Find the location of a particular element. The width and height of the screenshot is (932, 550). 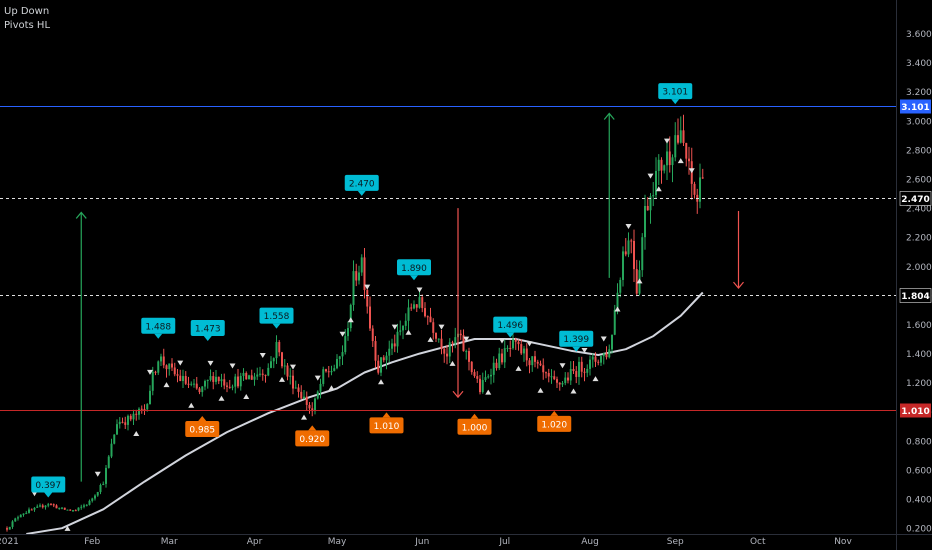

pivot-high-label: 0.397 is located at coordinates (48, 487).